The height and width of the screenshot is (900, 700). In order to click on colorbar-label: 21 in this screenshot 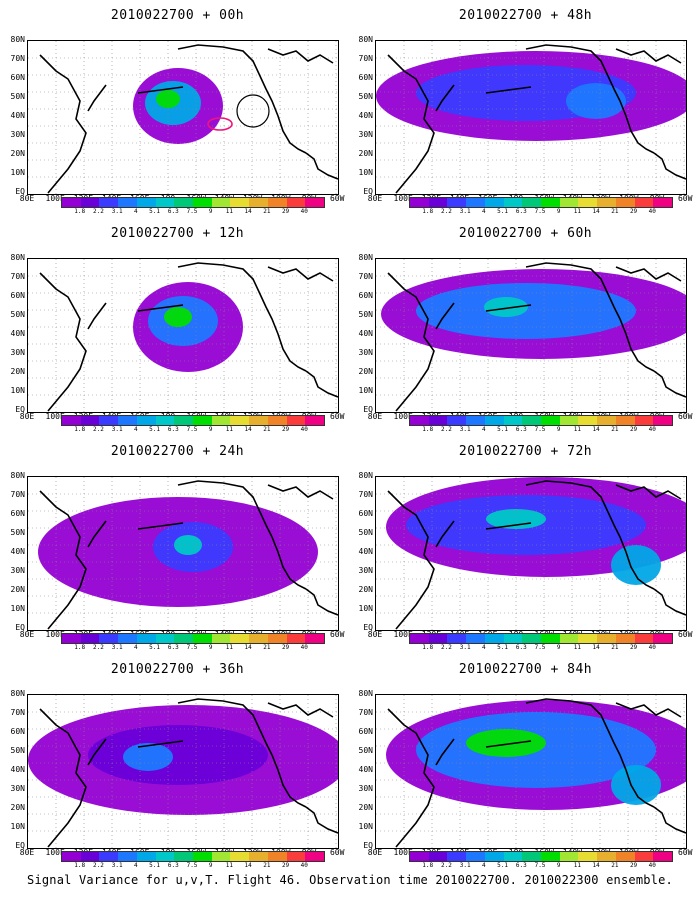, I will do `click(615, 211)`.